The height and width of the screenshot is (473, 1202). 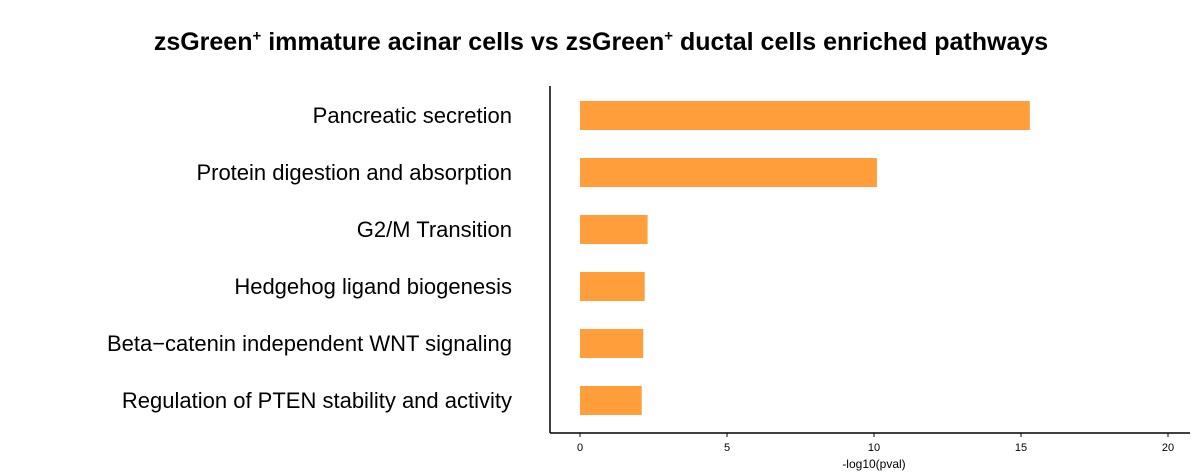 What do you see at coordinates (434, 229) in the screenshot?
I see `category-label: G2/M Transition` at bounding box center [434, 229].